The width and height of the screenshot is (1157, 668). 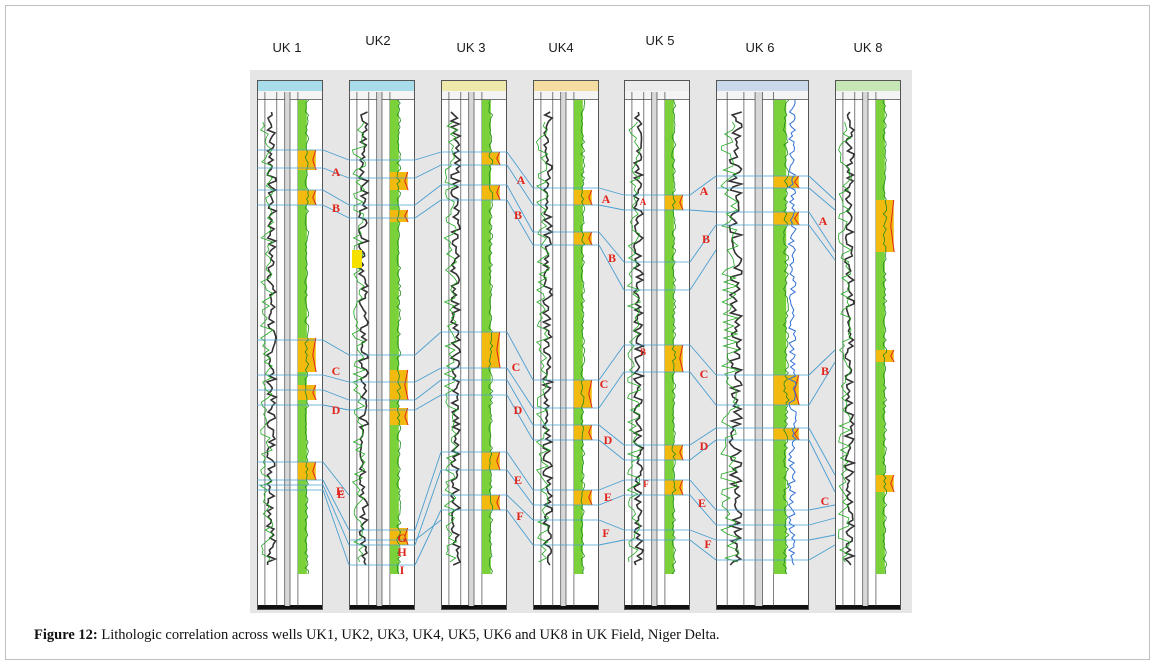 What do you see at coordinates (868, 47) in the screenshot?
I see `well-title-7: UK 8` at bounding box center [868, 47].